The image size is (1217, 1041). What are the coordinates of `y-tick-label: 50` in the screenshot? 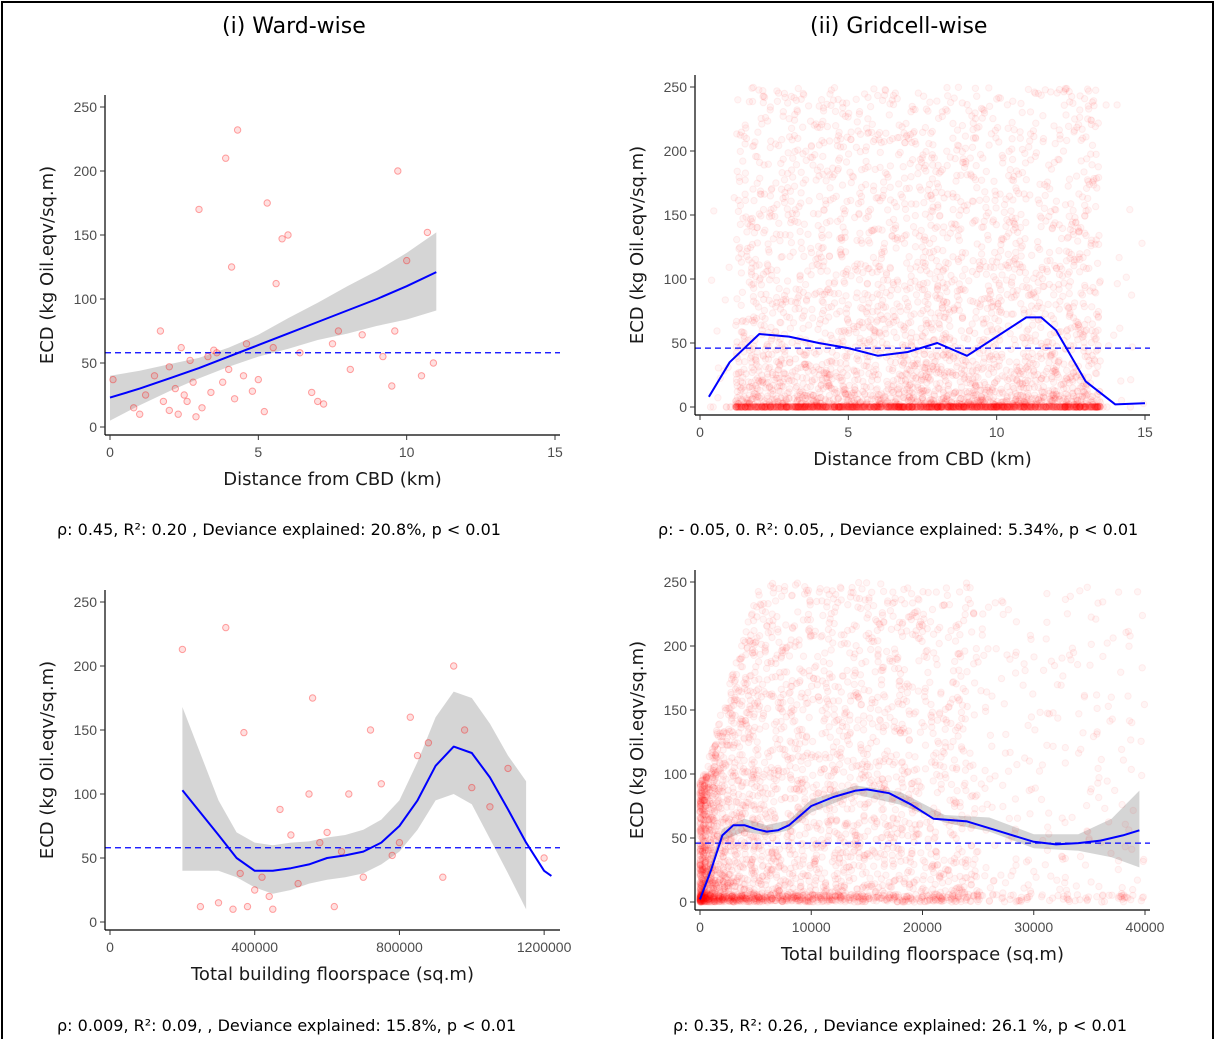 It's located at (679, 343).